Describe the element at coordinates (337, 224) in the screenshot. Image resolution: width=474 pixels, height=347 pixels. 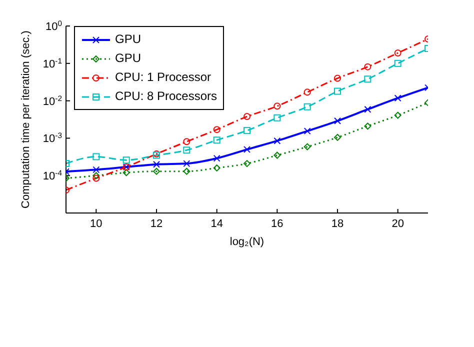
I see `x-tick-label: 18` at that location.